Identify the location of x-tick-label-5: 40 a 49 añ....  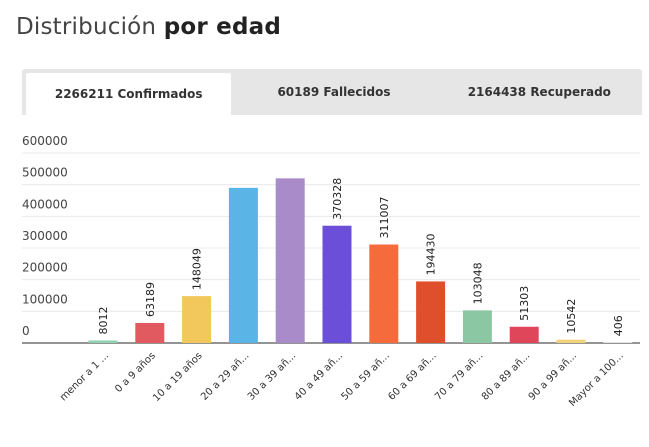
(319, 376).